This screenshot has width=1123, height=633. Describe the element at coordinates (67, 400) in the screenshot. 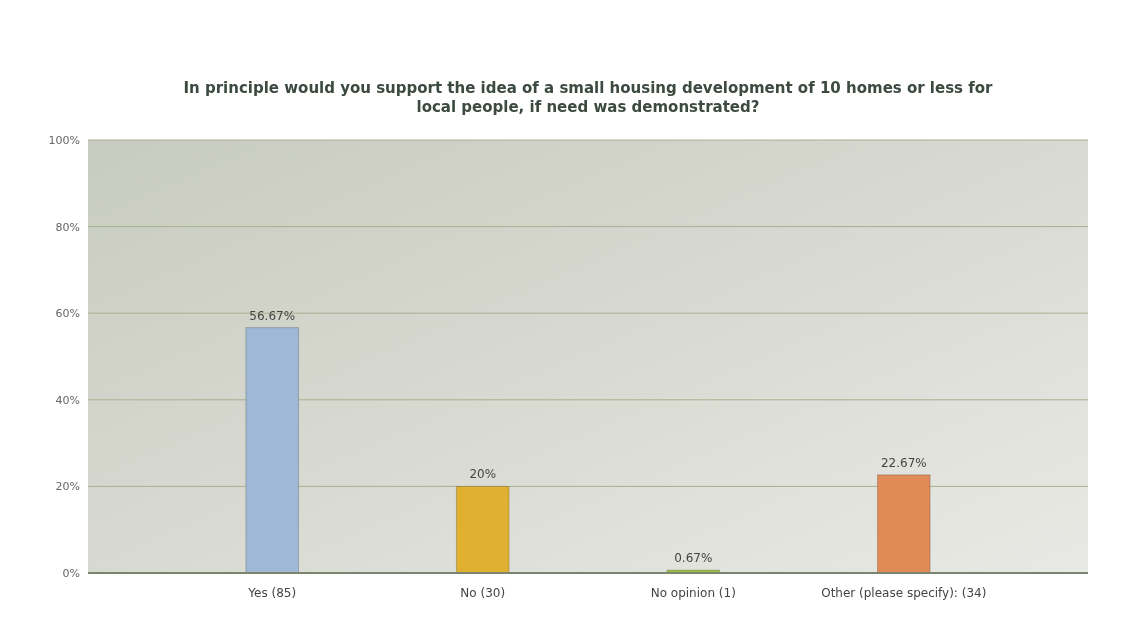

I see `y-tick-label: 40%` at that location.